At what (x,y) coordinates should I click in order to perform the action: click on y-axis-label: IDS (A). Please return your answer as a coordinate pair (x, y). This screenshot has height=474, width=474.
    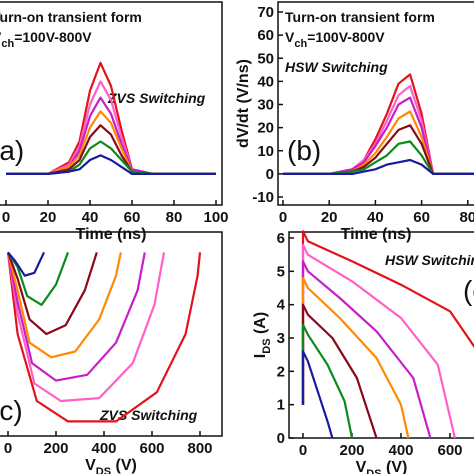
    Looking at the image, I should click on (262, 335).